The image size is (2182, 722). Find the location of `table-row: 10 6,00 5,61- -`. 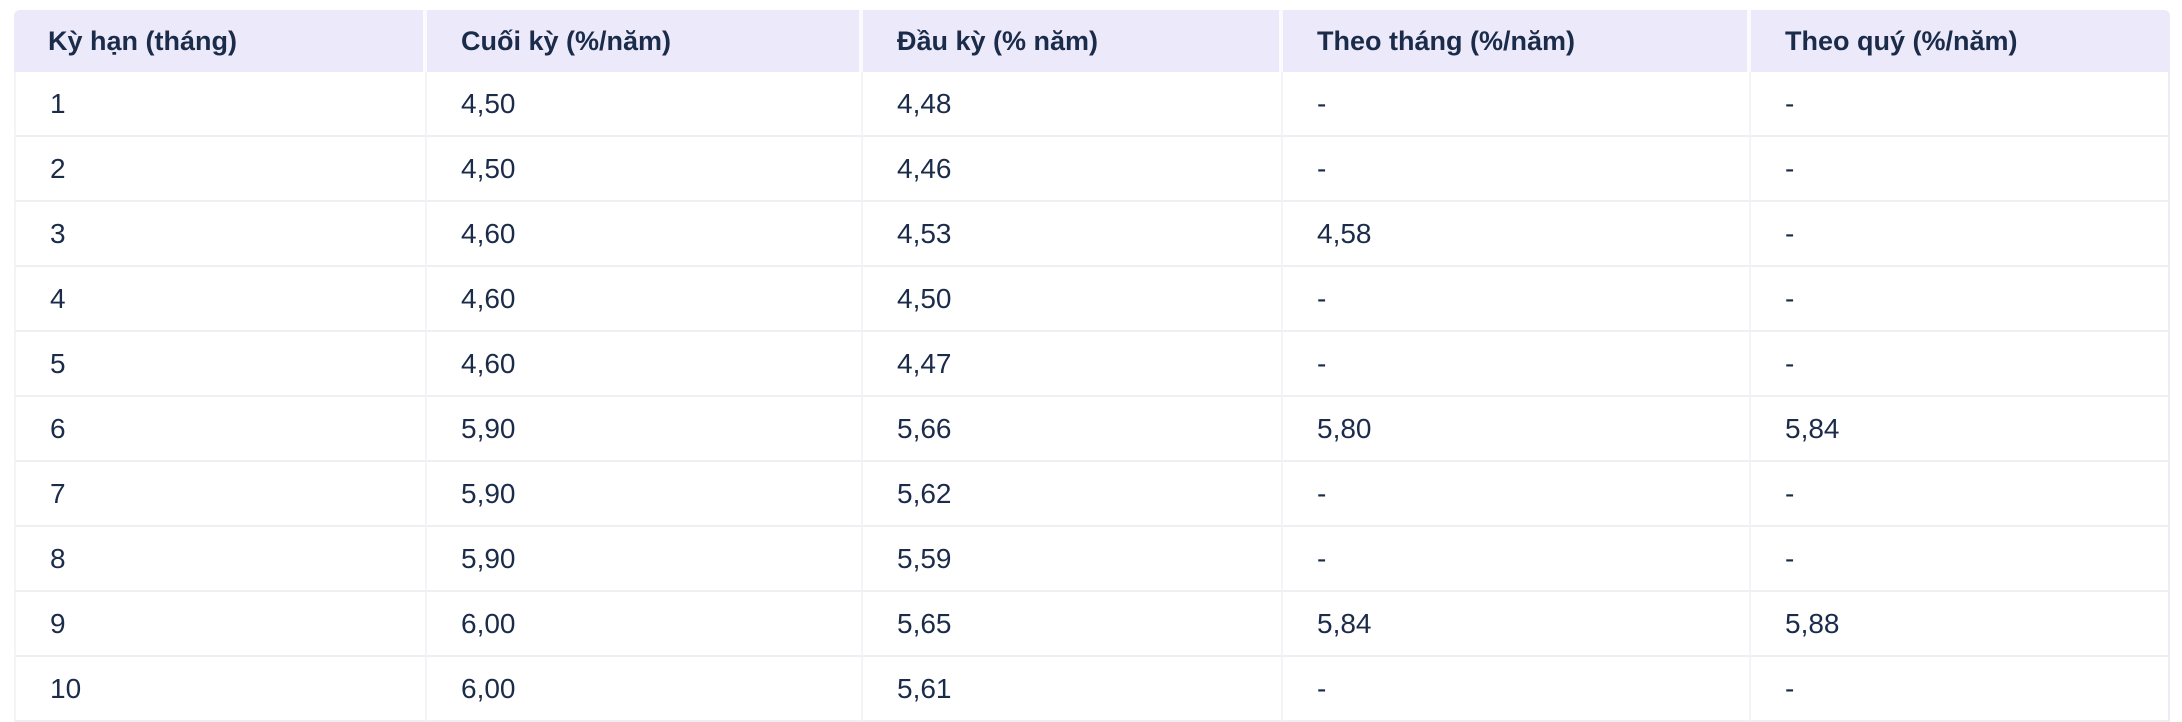

table-row: 10 6,00 5,61- - is located at coordinates (1092, 689).